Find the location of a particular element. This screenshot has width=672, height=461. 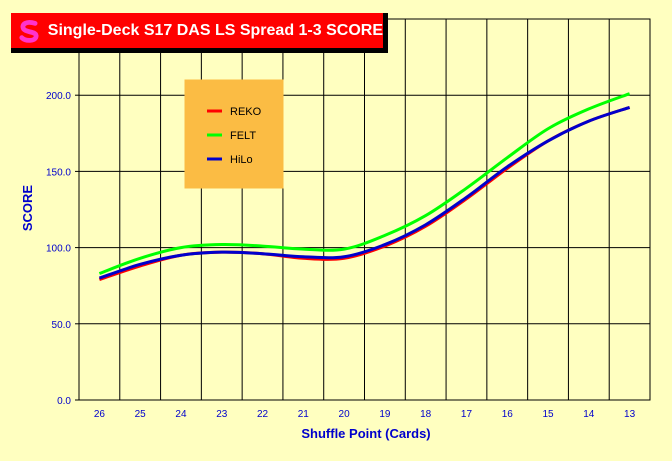

y-tick-label: 200.0 is located at coordinates (58, 96).